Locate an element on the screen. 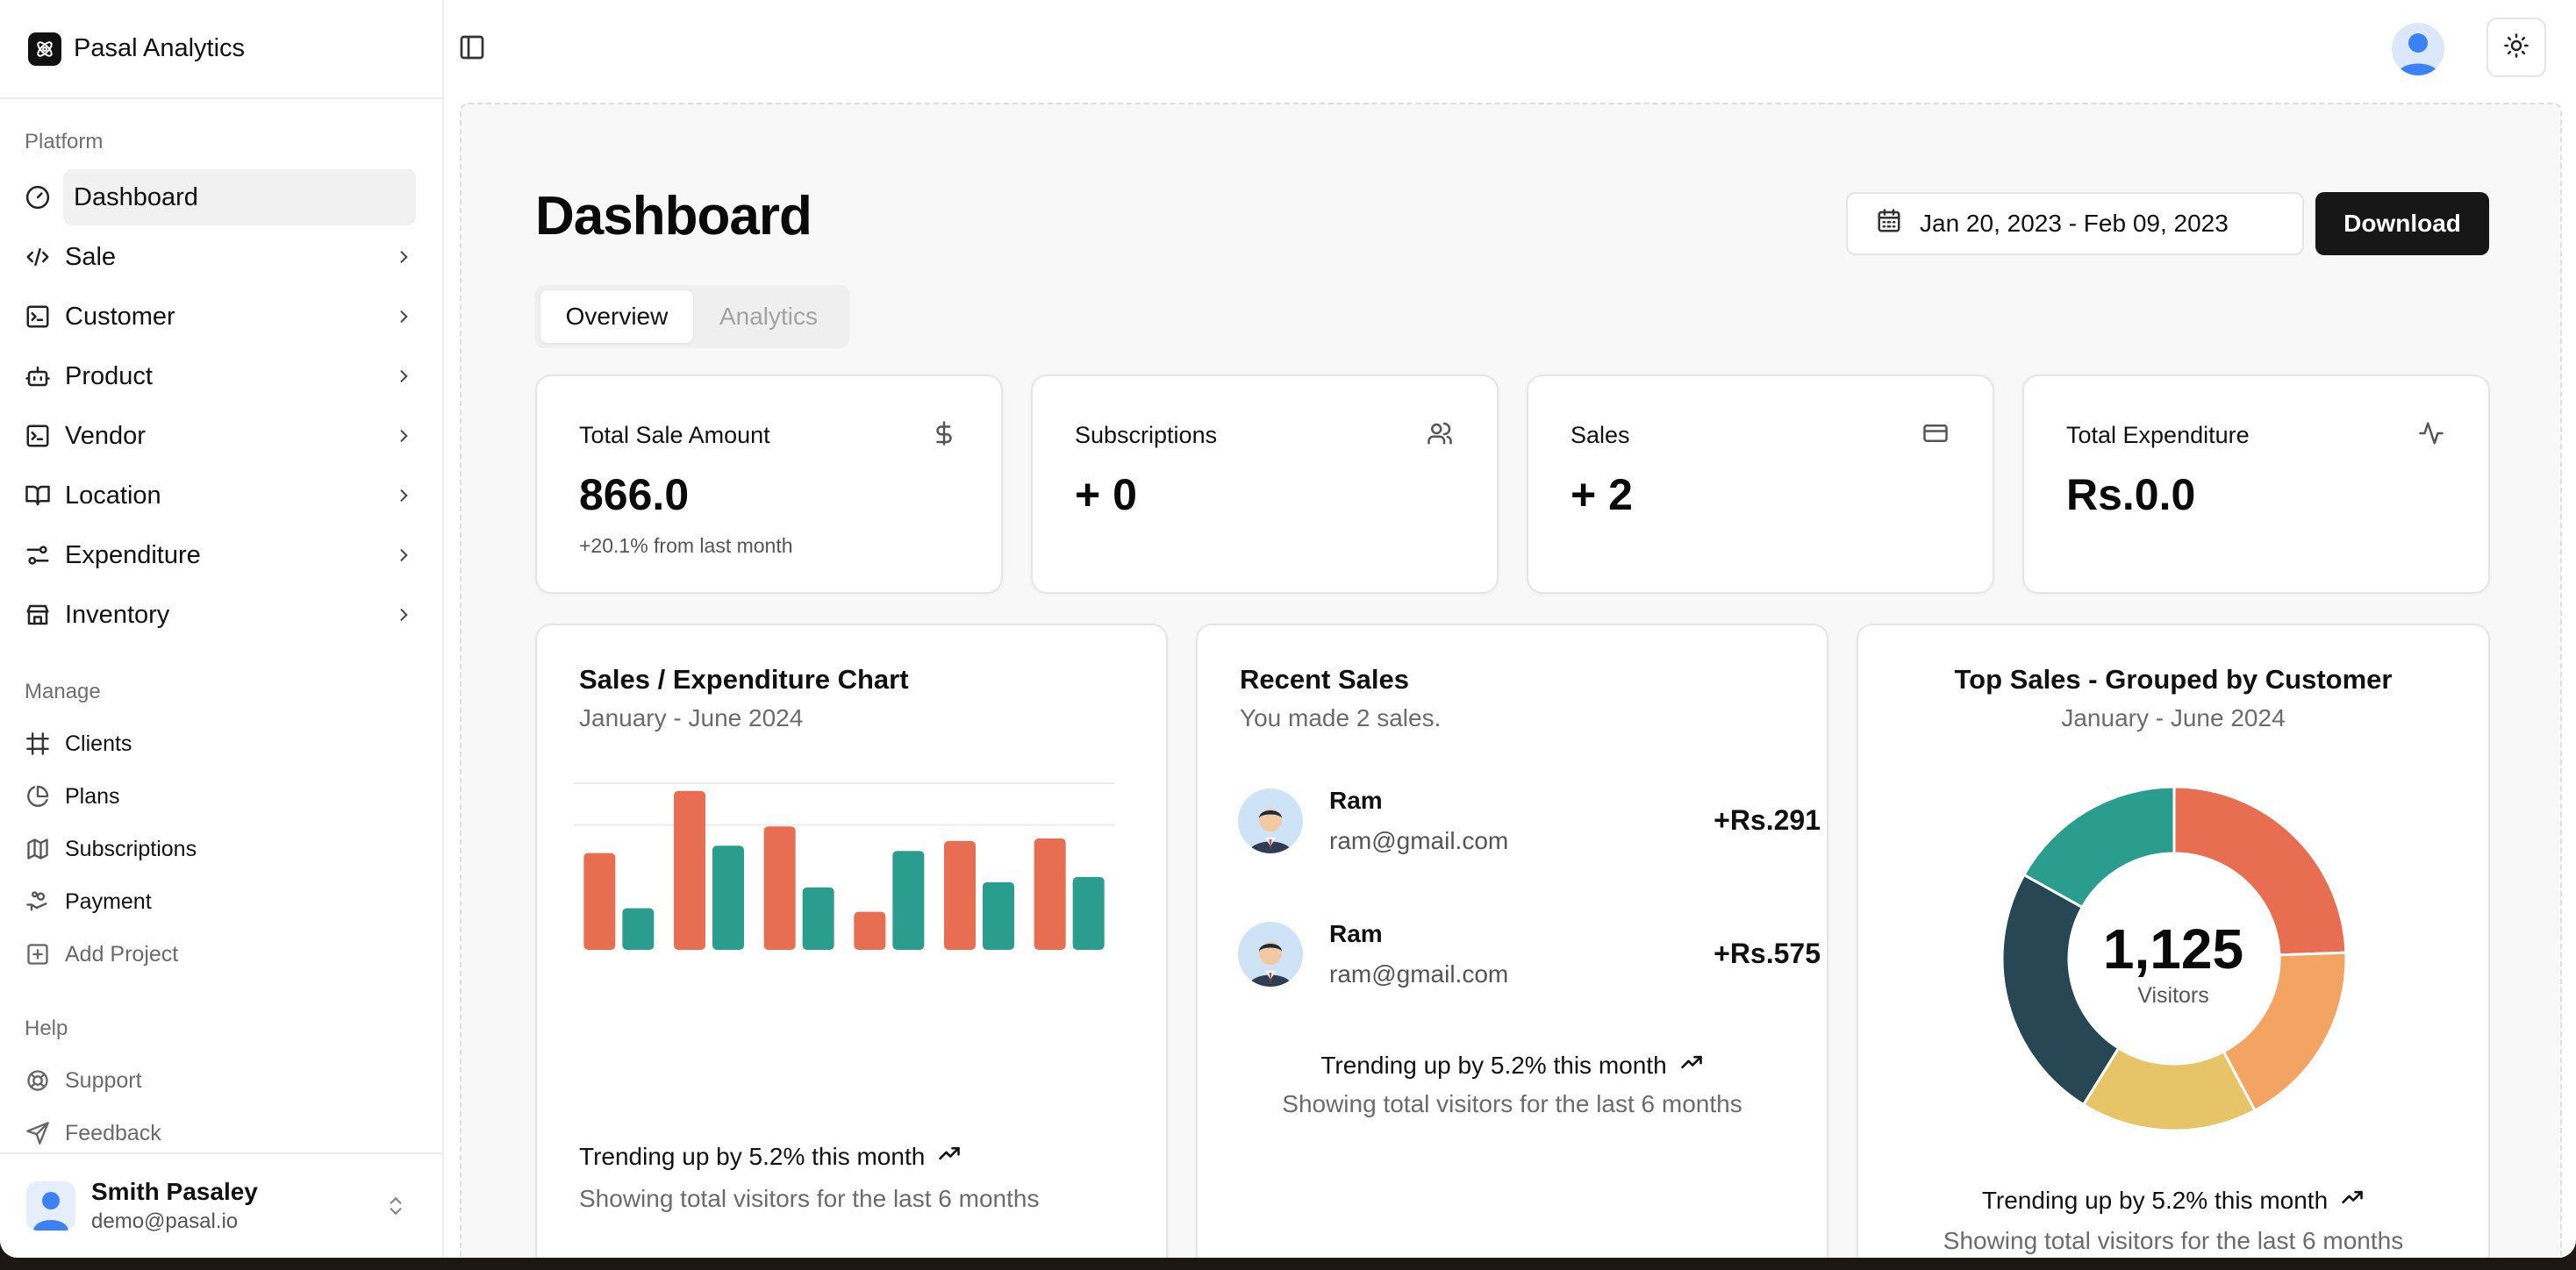  sidebar-item-feedback: Feedback is located at coordinates (219, 1133).